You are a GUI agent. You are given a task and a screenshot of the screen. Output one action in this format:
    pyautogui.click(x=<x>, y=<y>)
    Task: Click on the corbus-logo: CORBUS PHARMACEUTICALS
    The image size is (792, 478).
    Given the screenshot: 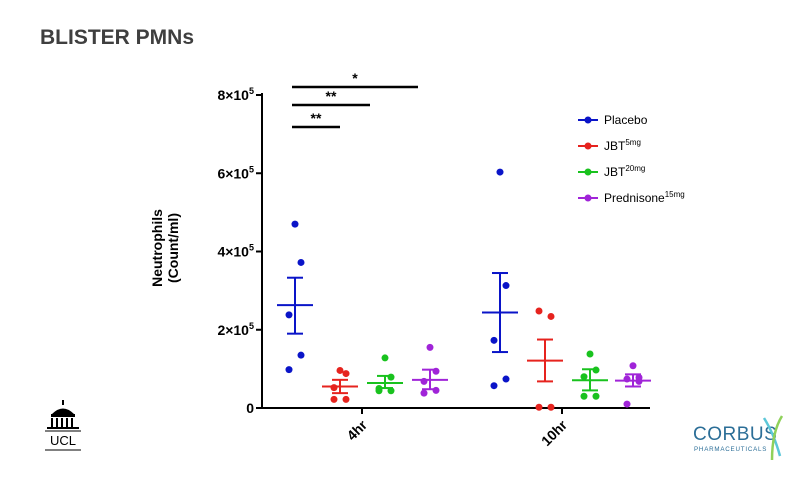 What is the action you would take?
    pyautogui.click(x=738, y=438)
    